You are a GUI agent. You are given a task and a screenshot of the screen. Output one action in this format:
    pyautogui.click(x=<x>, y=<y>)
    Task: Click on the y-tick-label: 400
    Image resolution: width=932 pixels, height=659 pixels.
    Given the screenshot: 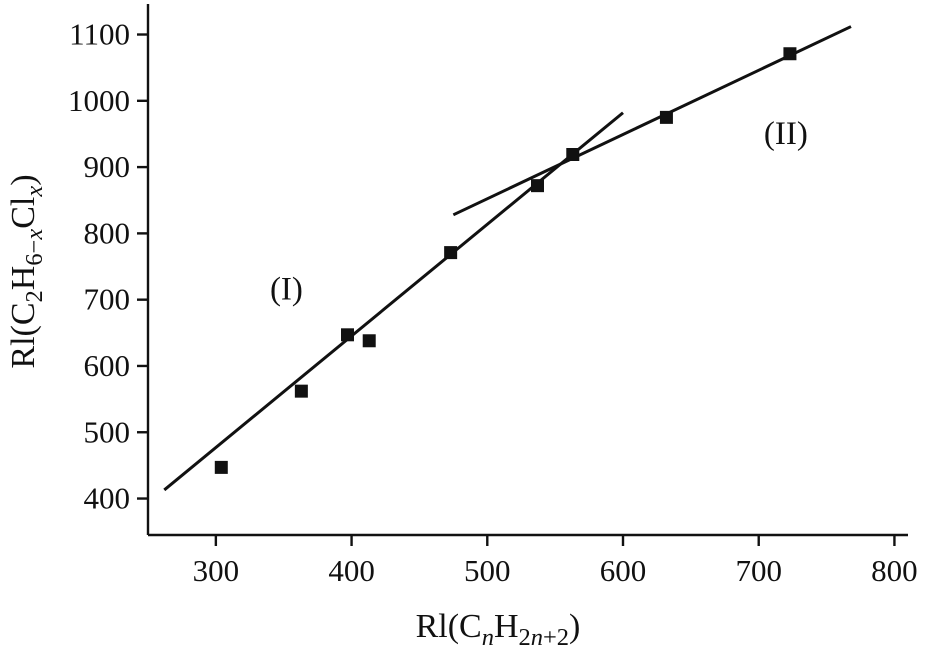 What is the action you would take?
    pyautogui.click(x=107, y=498)
    